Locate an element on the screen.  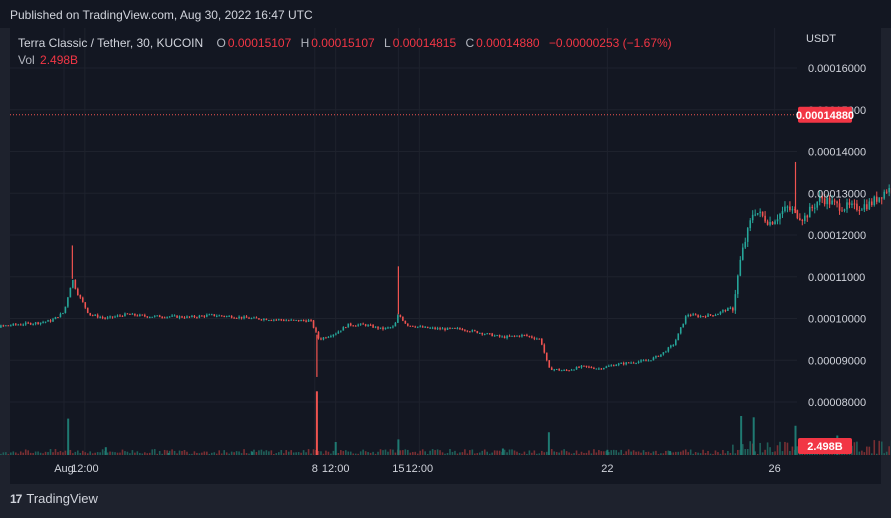
volume-tag is located at coordinates (825, 446).